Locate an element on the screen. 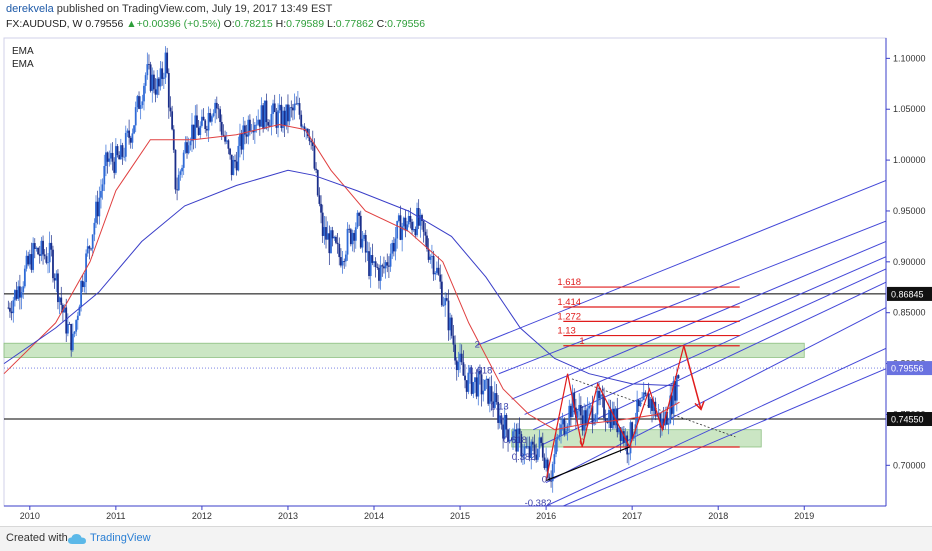  author-link: derekvela is located at coordinates (30, 9).